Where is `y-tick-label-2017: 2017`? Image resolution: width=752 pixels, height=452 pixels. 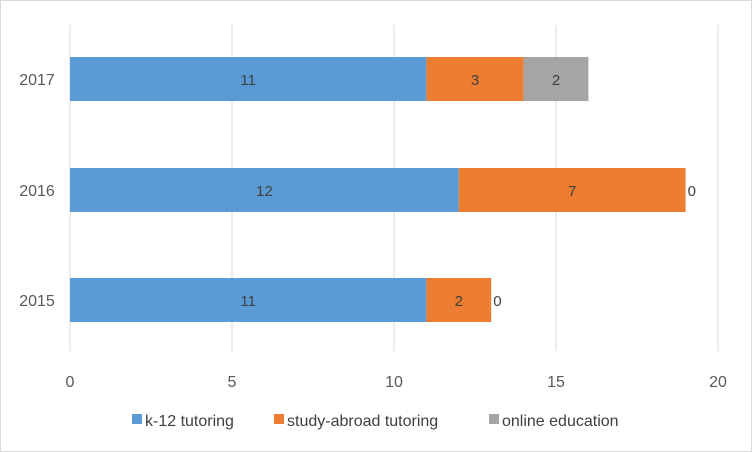 y-tick-label-2017: 2017 is located at coordinates (37, 80).